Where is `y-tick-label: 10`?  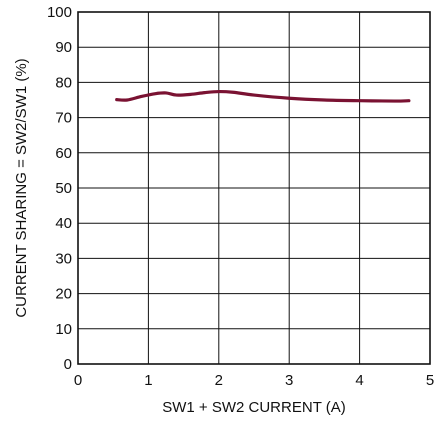 y-tick-label: 10 is located at coordinates (63, 329).